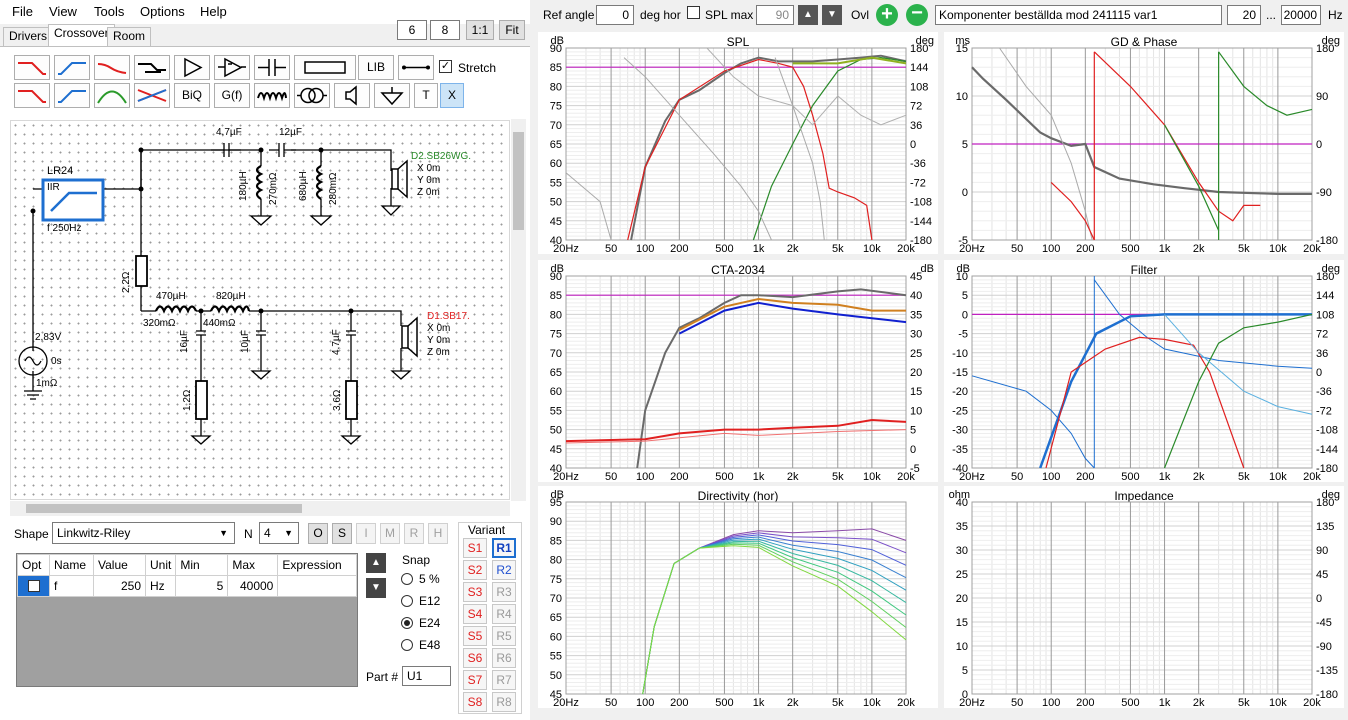 This screenshot has height=720, width=1348. Describe the element at coordinates (28, 36) in the screenshot. I see `tab-drivers: Drivers` at that location.